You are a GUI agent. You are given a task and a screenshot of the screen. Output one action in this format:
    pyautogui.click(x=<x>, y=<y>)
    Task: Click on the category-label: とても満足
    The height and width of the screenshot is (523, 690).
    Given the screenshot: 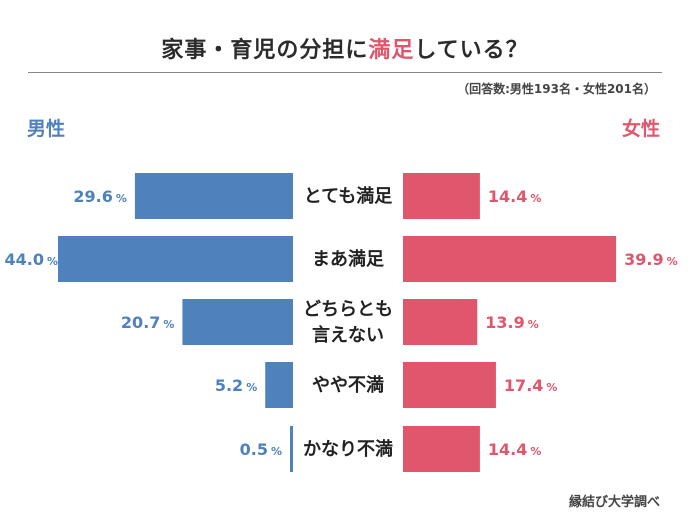 What is the action you would take?
    pyautogui.click(x=348, y=196)
    